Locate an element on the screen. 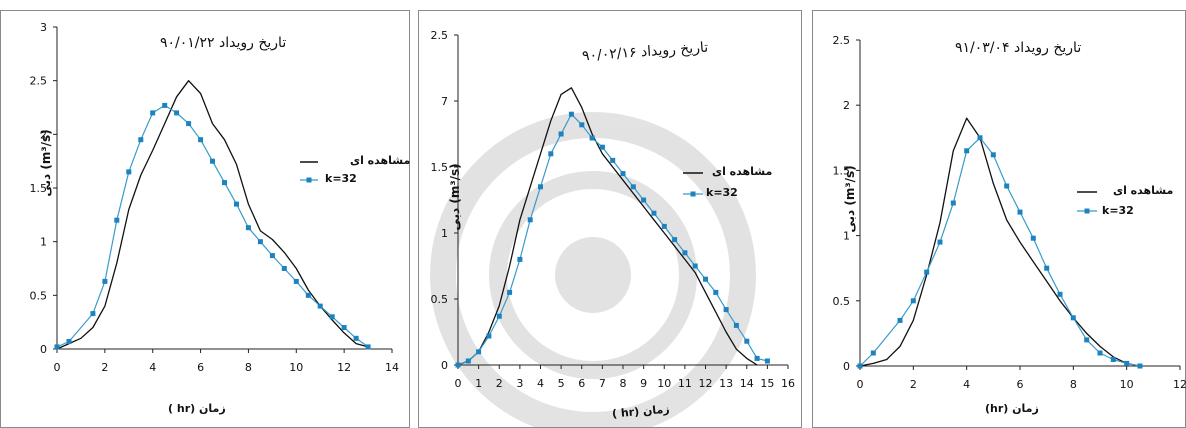 This screenshot has height=428, width=1186. x-tick-label: 7 is located at coordinates (602, 383).